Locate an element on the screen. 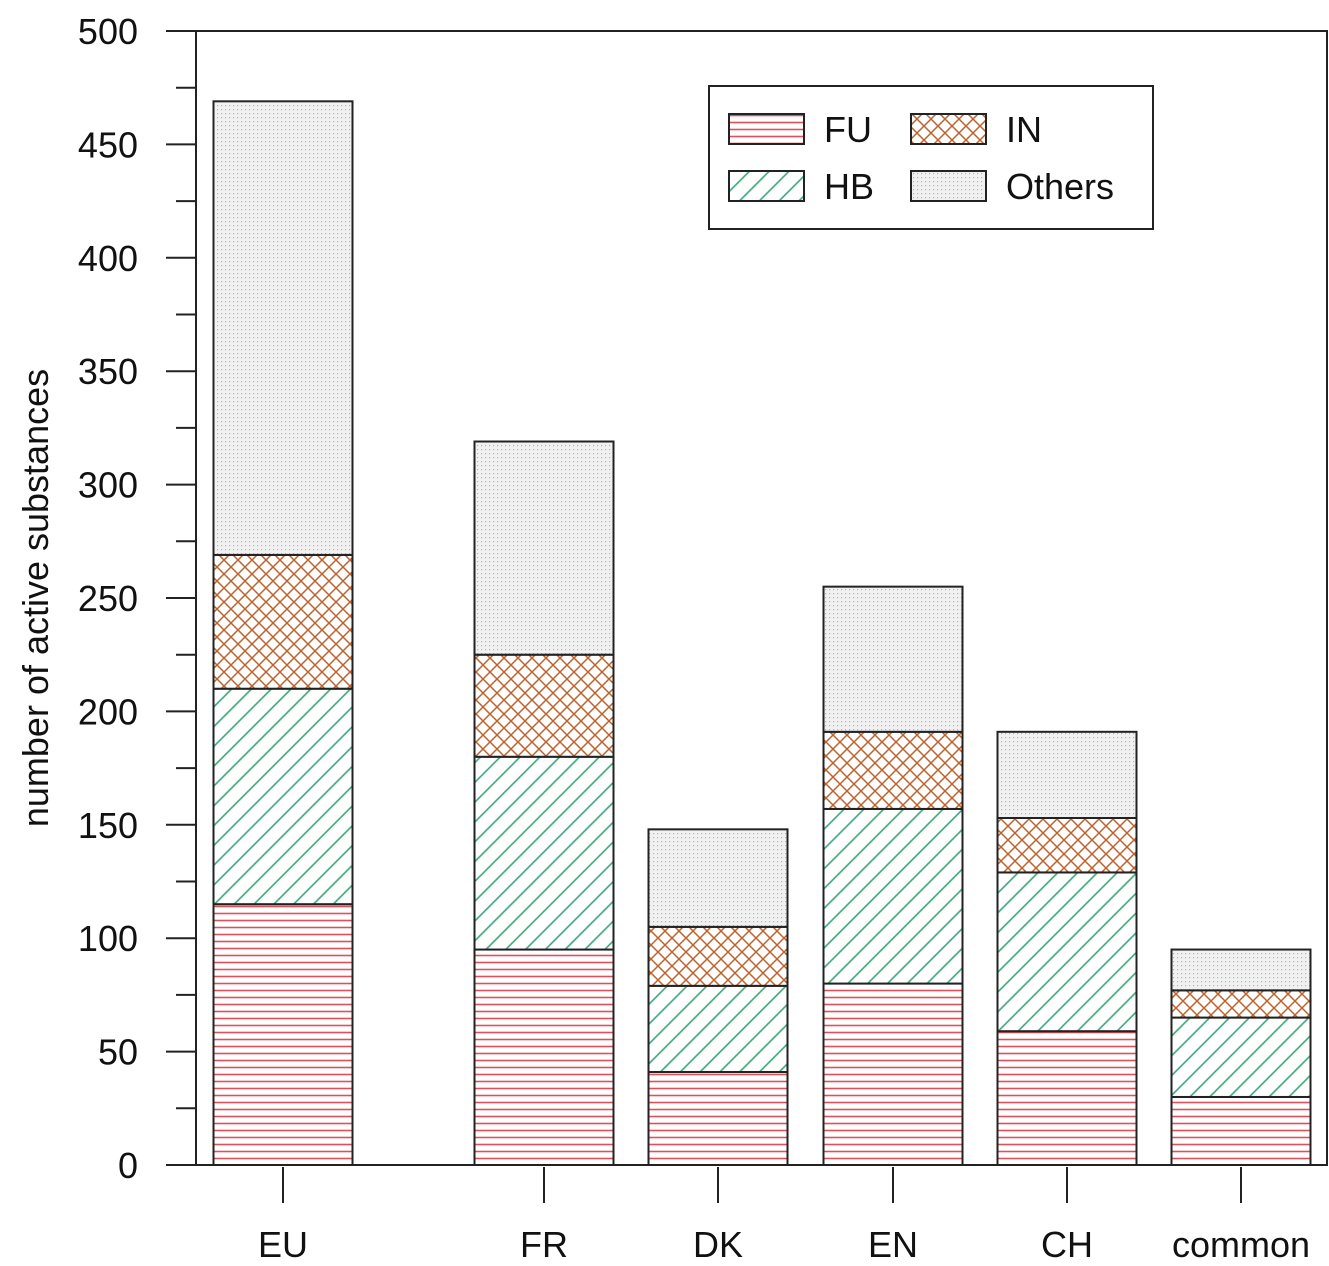  bar-segment-others-ch is located at coordinates (1067, 774).